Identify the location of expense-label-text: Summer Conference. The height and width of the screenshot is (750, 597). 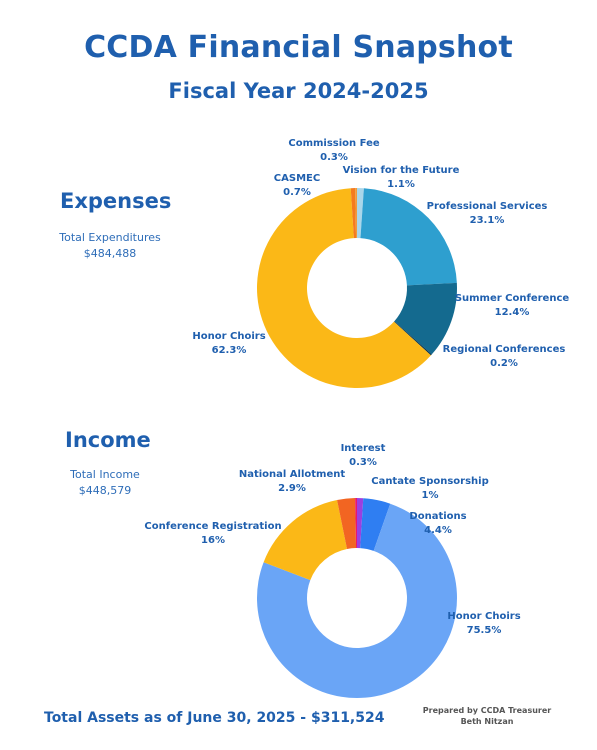
(512, 298).